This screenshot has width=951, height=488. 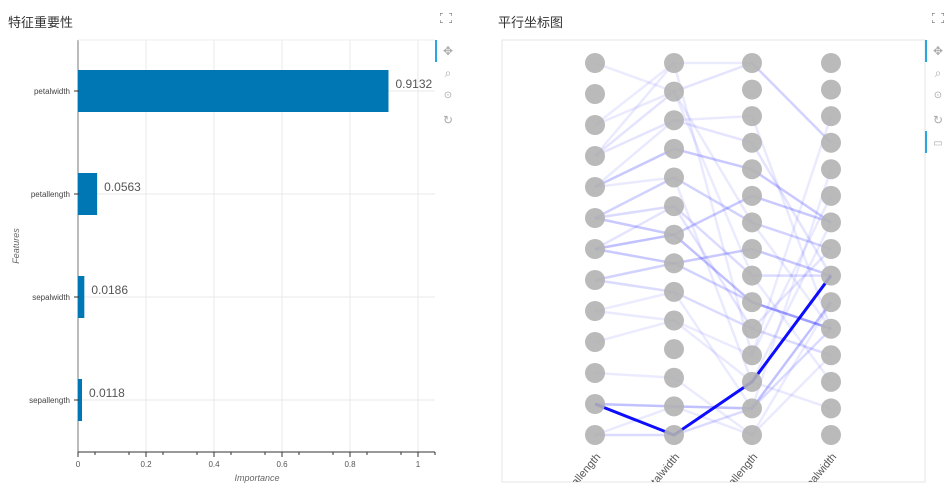 What do you see at coordinates (418, 464) in the screenshot?
I see `x-tick-label: 1` at bounding box center [418, 464].